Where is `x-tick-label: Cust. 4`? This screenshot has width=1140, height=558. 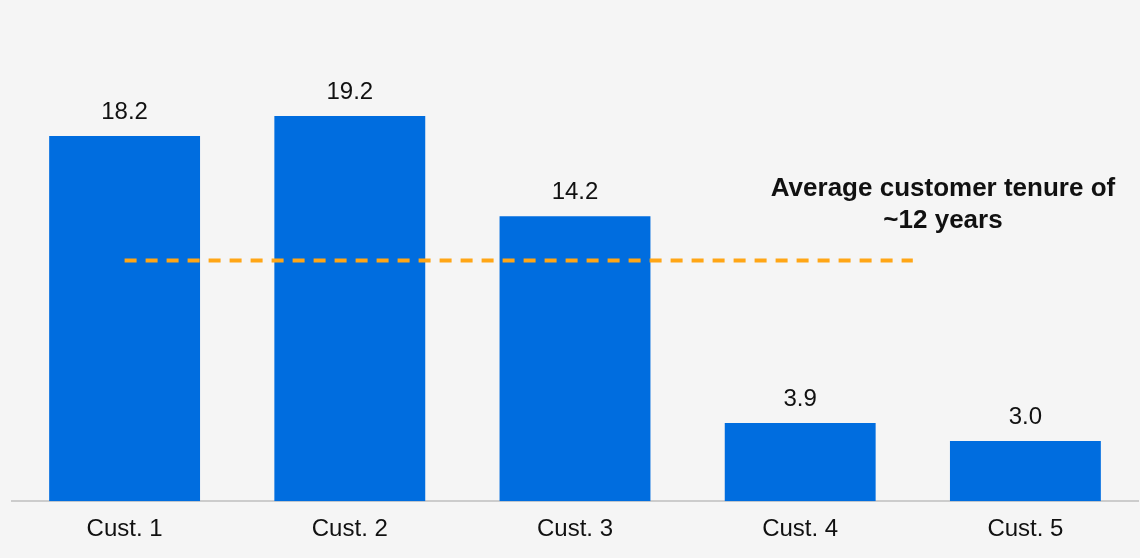
x-tick-label: Cust. 4 is located at coordinates (800, 528).